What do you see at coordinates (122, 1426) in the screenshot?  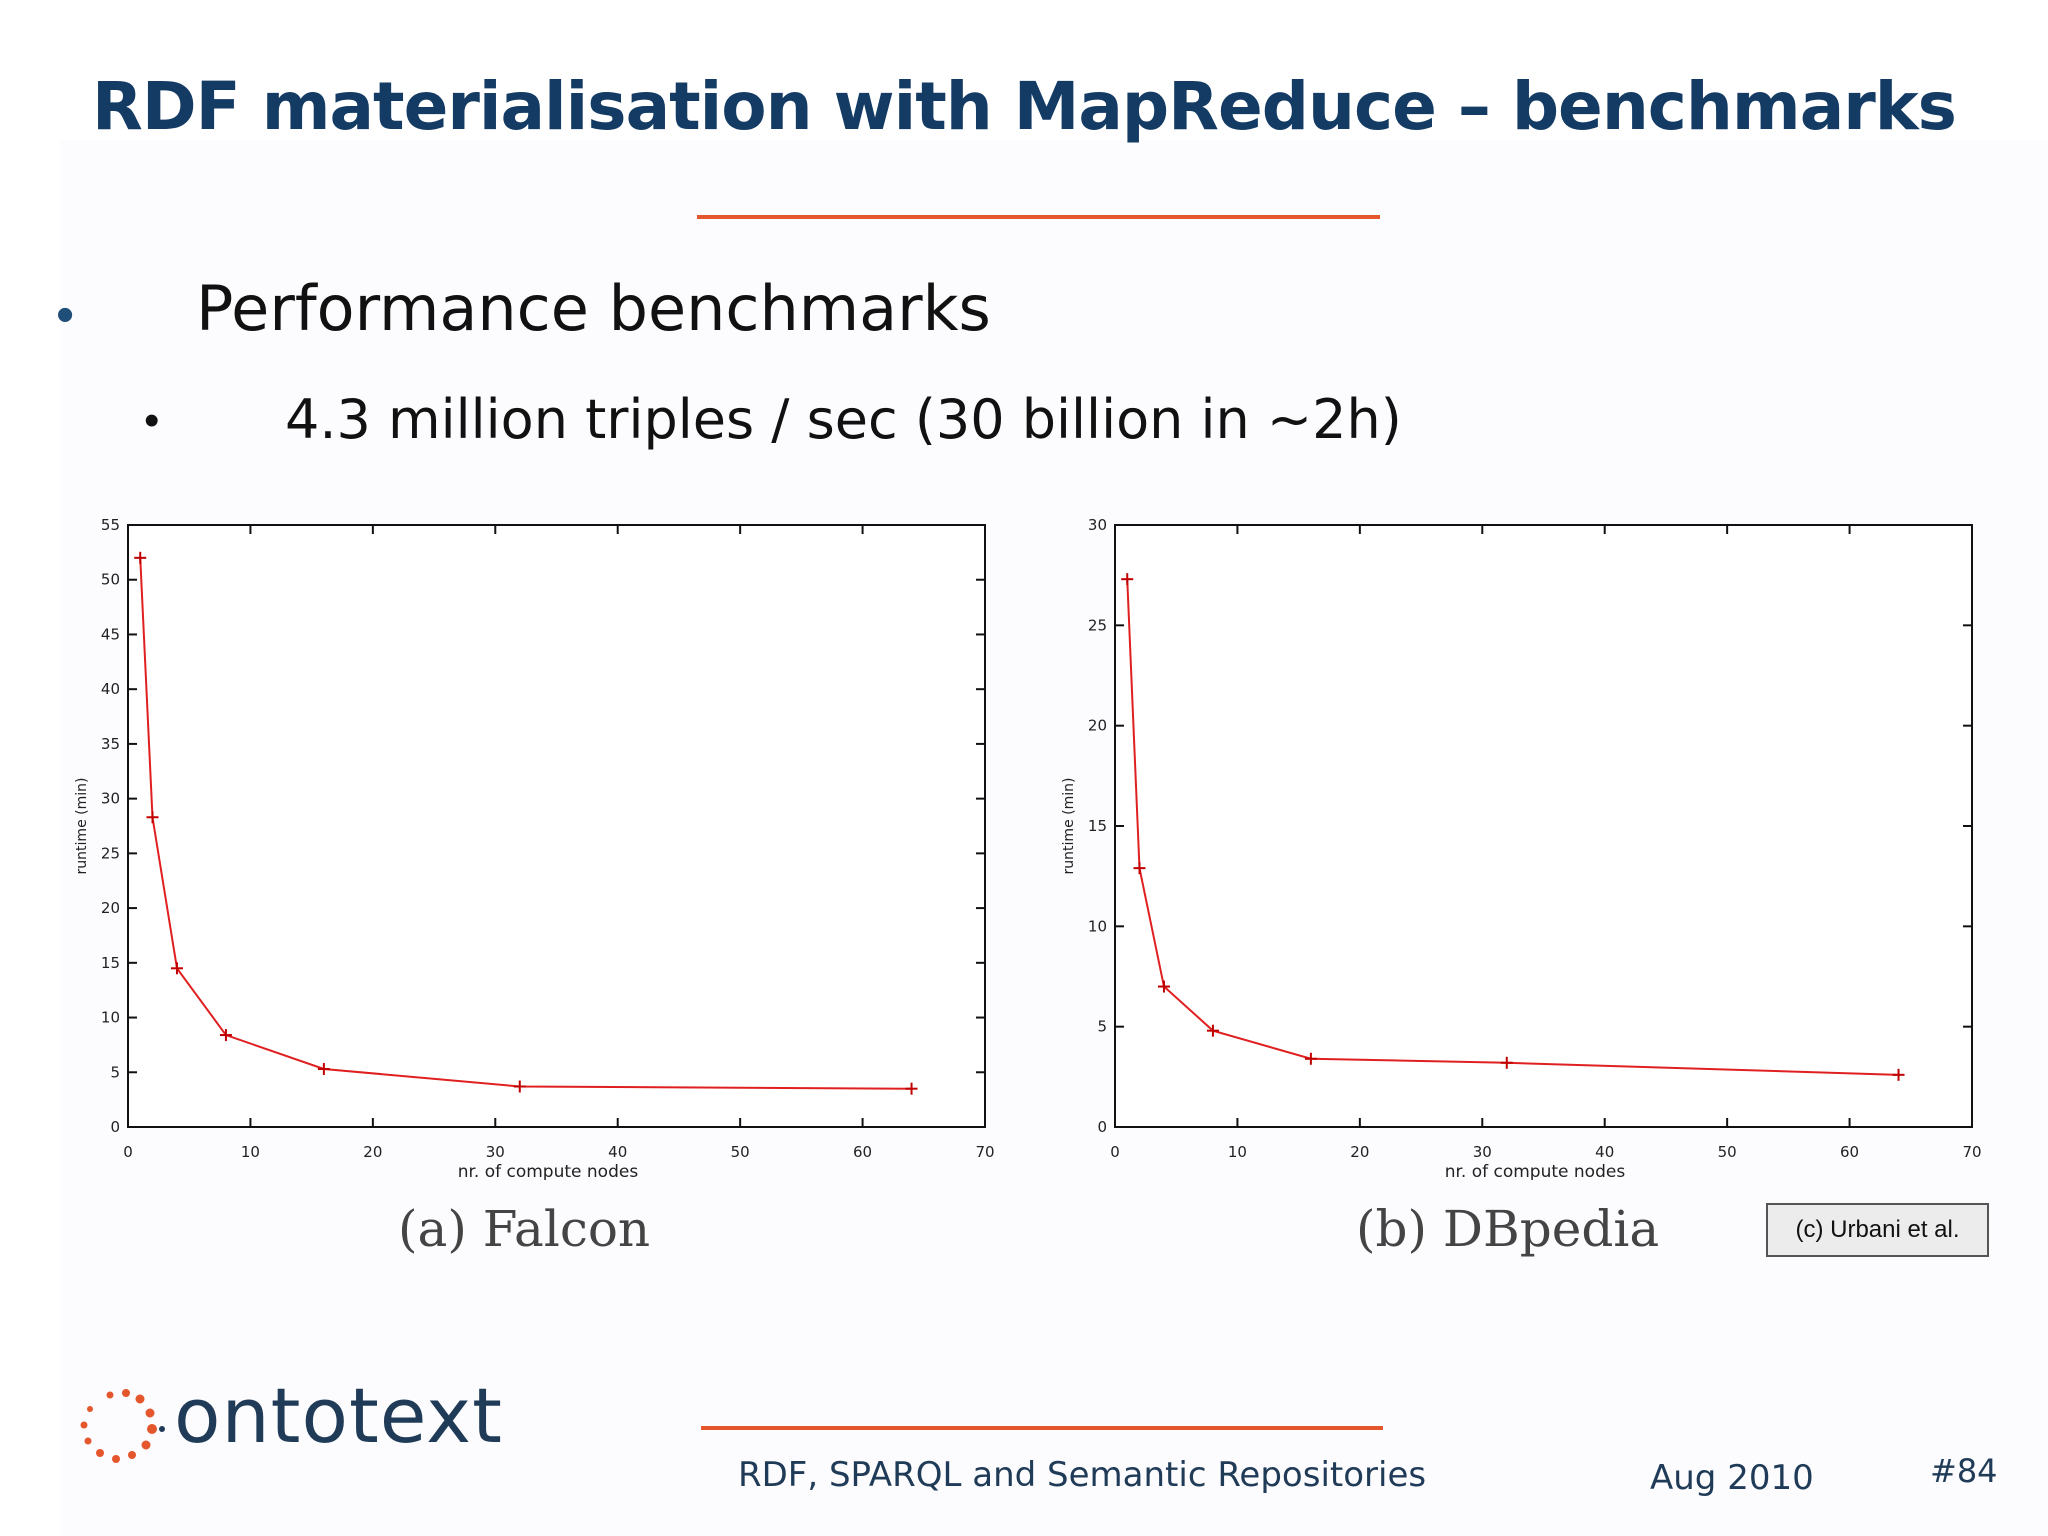 I see `logo-dots-icon` at bounding box center [122, 1426].